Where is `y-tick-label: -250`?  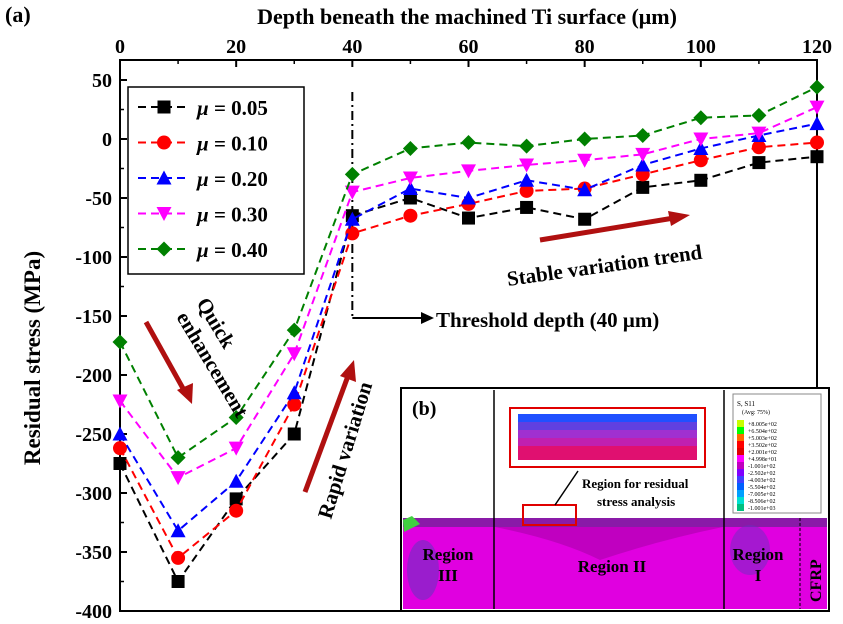 y-tick-label: -250 is located at coordinates (93, 435).